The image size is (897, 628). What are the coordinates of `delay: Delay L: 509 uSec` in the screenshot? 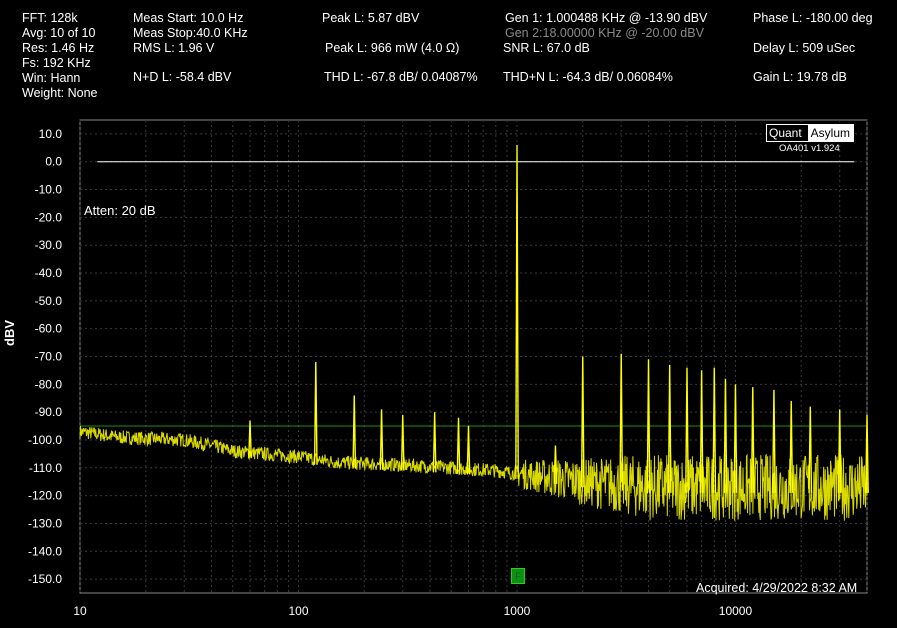 It's located at (804, 48).